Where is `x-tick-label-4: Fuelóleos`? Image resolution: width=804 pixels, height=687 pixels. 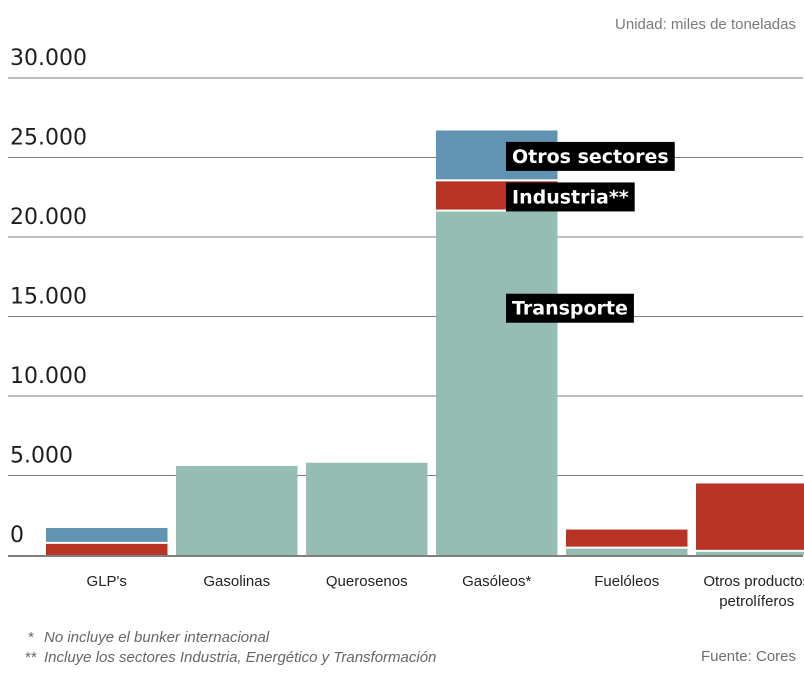 x-tick-label-4: Fuelóleos is located at coordinates (626, 581).